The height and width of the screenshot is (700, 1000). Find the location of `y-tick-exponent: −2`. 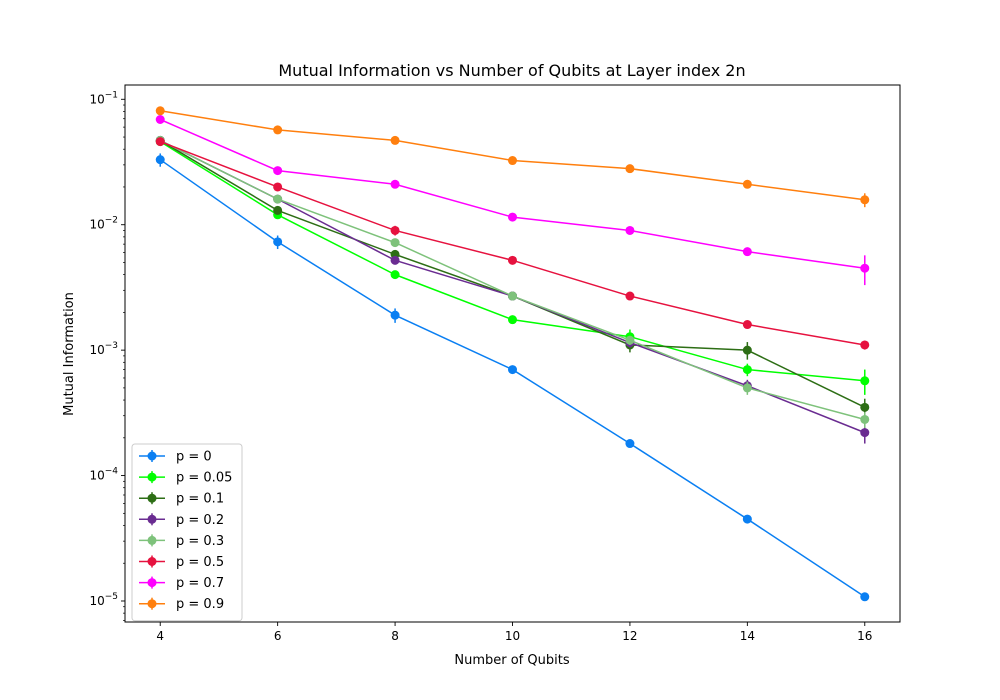

y-tick-exponent: −2 is located at coordinates (111, 221).